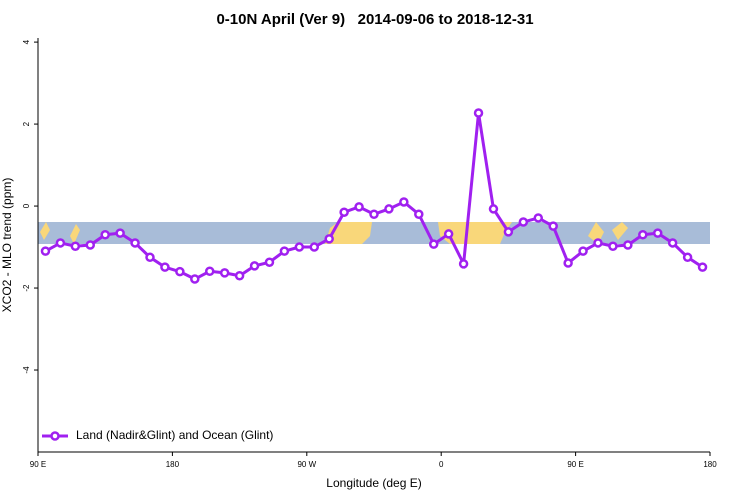 This screenshot has width=750, height=500. Describe the element at coordinates (174, 435) in the screenshot. I see `legend-label: Land (Nadir&Glint) and Ocean (Glint)` at that location.